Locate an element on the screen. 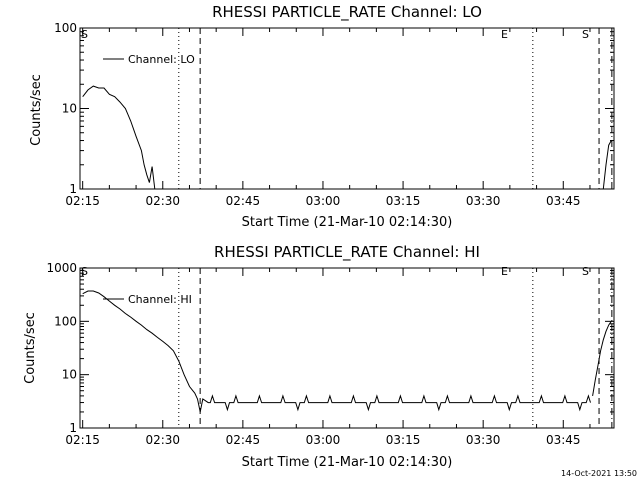 The image size is (640, 480). y-tick-label: 1000 is located at coordinates (61, 268).